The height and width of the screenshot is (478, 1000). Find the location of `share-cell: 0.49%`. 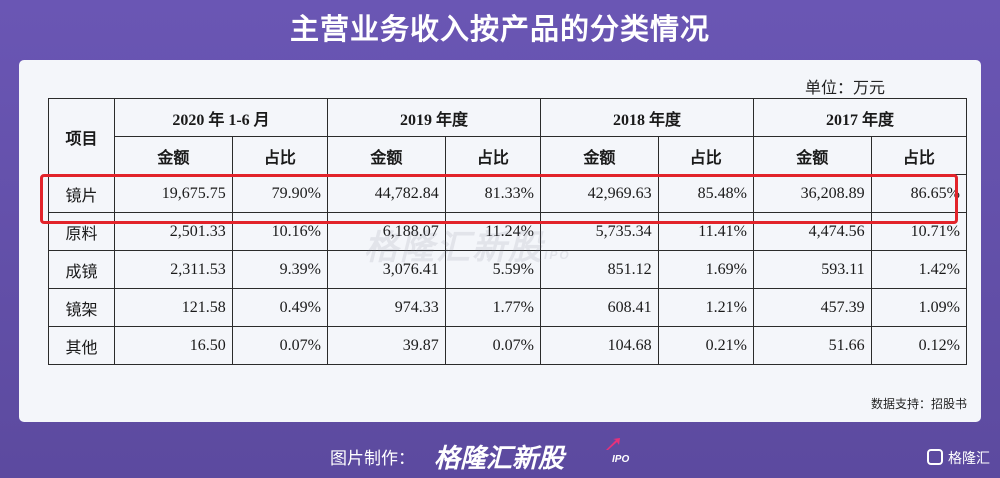

share-cell: 0.49% is located at coordinates (279, 307).